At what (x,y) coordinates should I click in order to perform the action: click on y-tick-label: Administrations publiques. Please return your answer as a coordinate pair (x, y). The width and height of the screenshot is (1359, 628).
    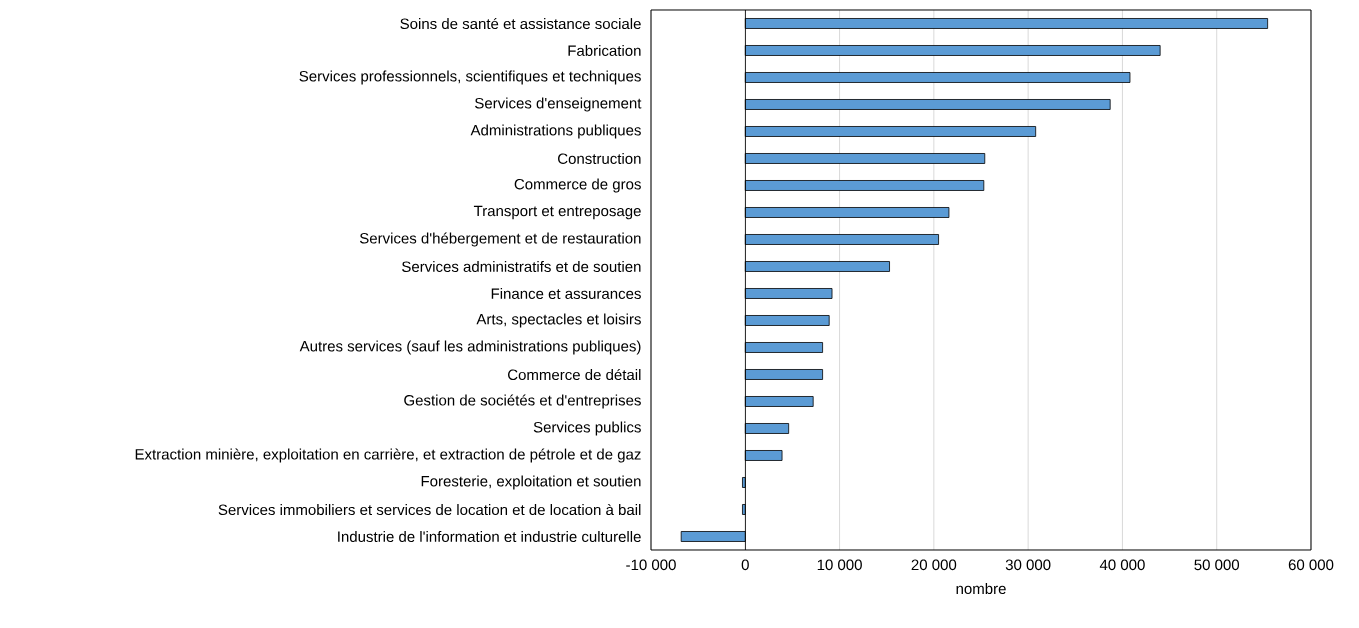
    Looking at the image, I should click on (555, 131).